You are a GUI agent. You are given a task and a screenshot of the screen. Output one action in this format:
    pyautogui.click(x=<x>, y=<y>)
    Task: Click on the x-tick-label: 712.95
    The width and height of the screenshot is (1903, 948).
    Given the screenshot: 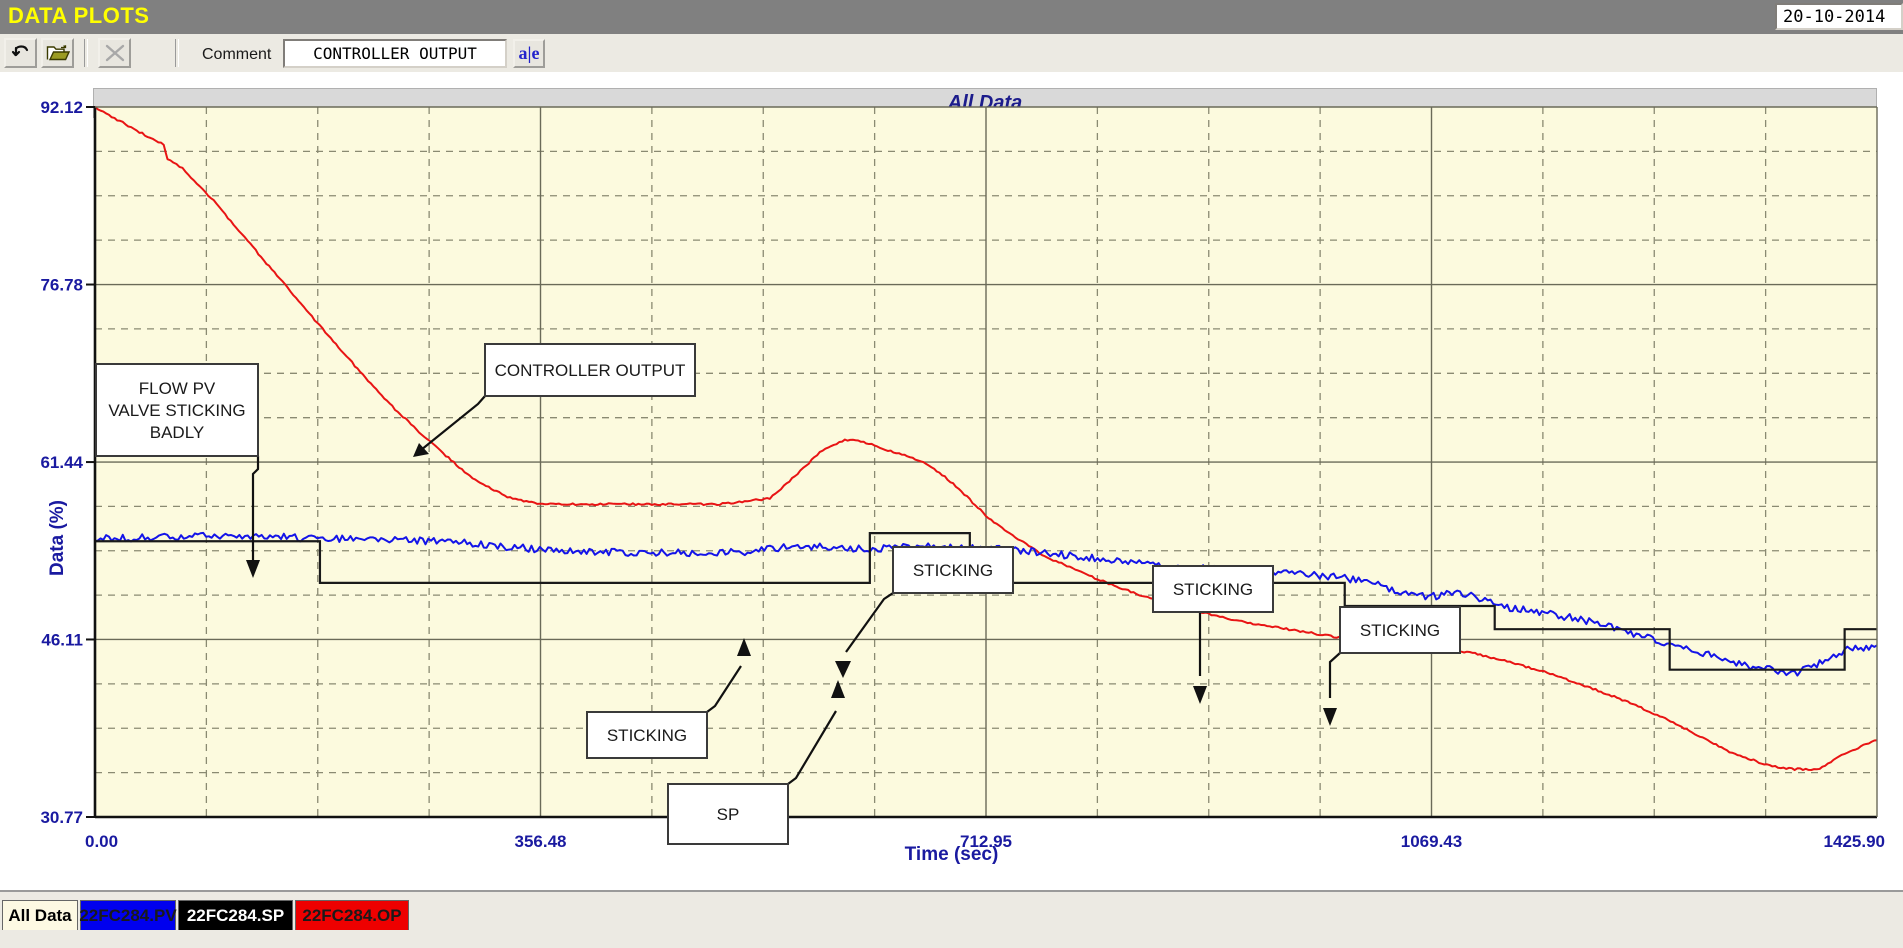 What is the action you would take?
    pyautogui.click(x=986, y=841)
    